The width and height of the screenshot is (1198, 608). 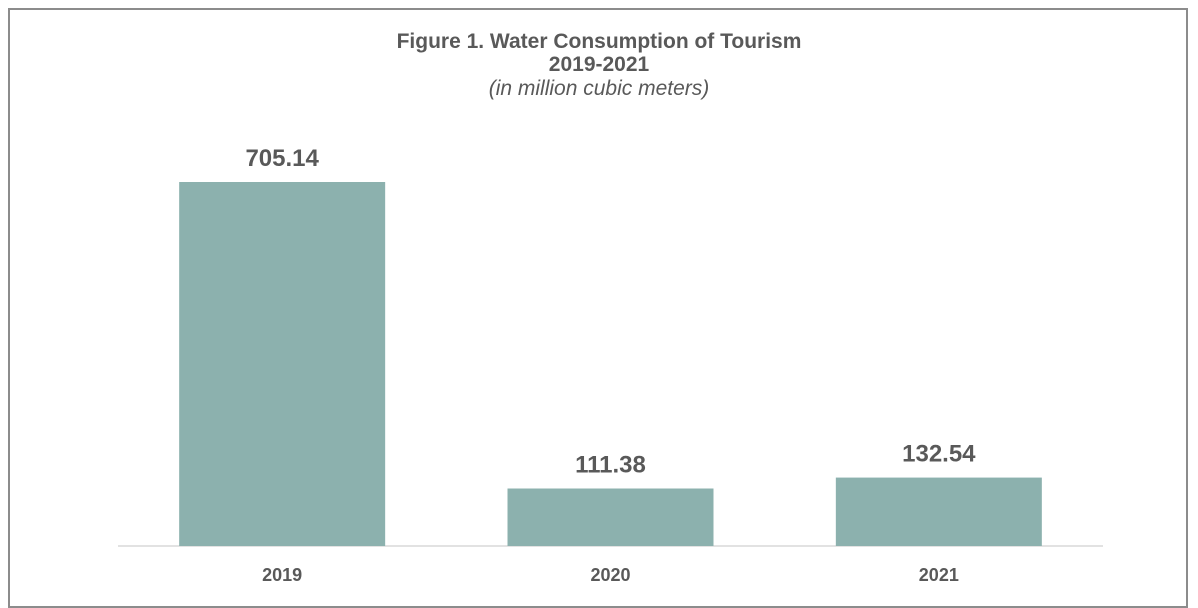 I want to click on chart-title-years: 2019-2021, so click(x=599, y=64).